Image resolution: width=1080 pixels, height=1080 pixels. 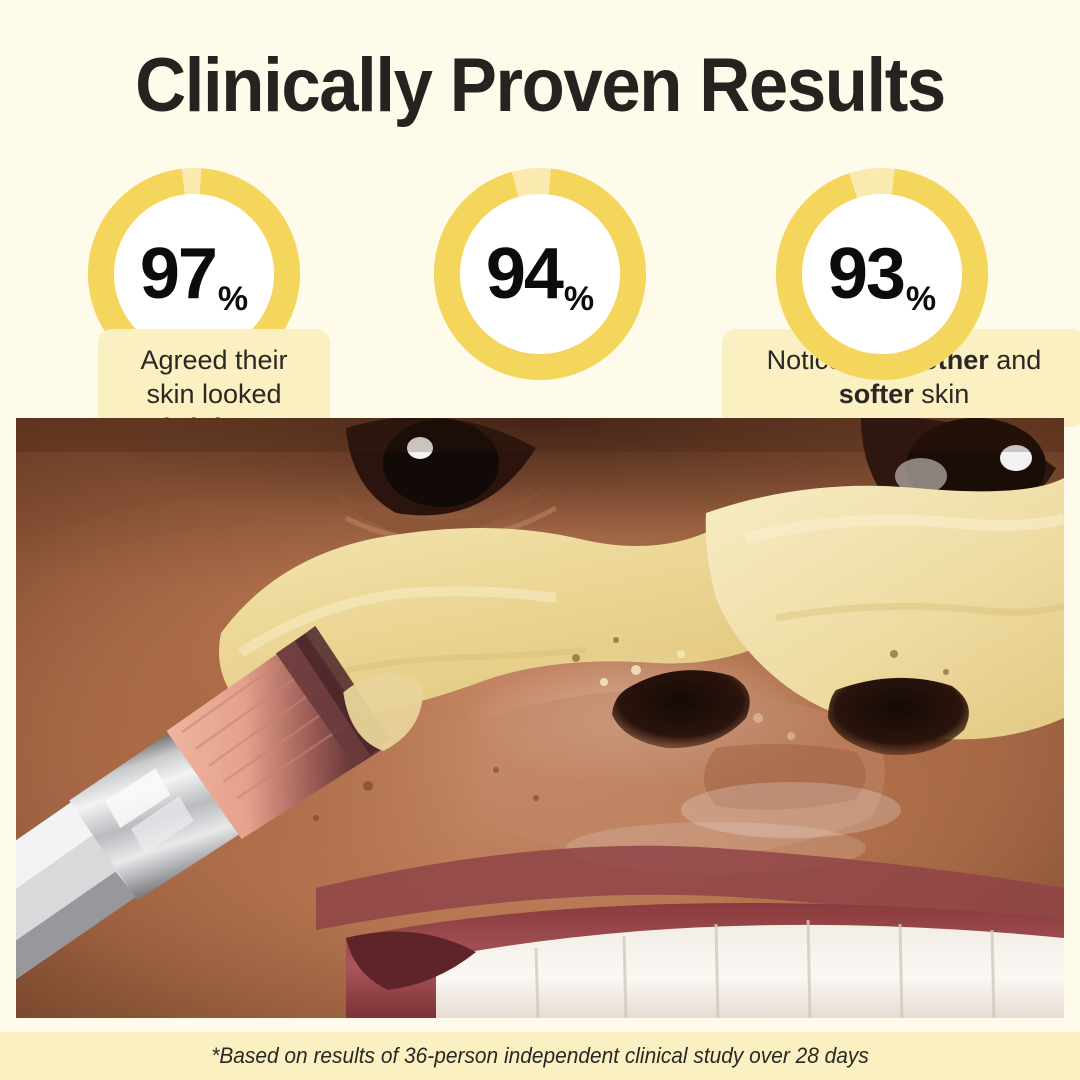 I want to click on caption-line-1a: Agreed their, so click(x=214, y=360).